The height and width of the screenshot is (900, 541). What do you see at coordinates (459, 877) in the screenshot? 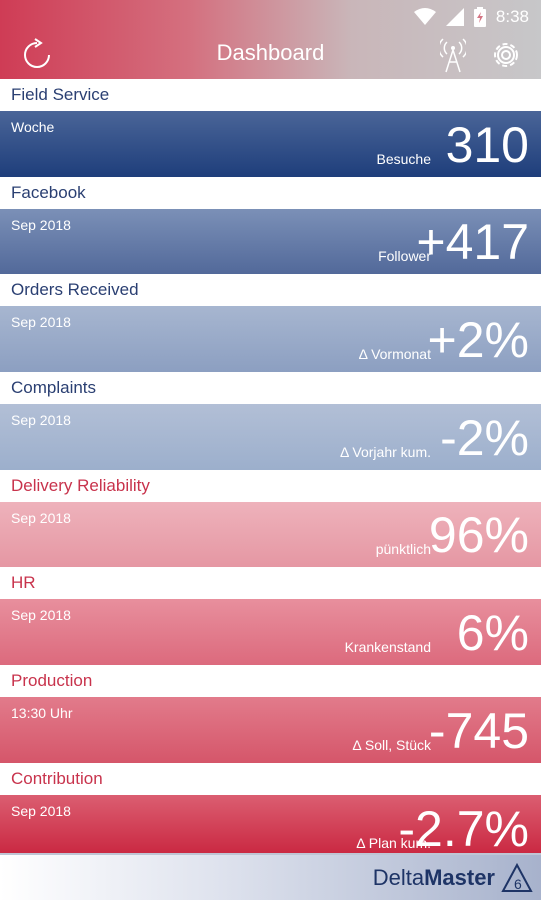
I see `brand-part-master: Master` at bounding box center [459, 877].